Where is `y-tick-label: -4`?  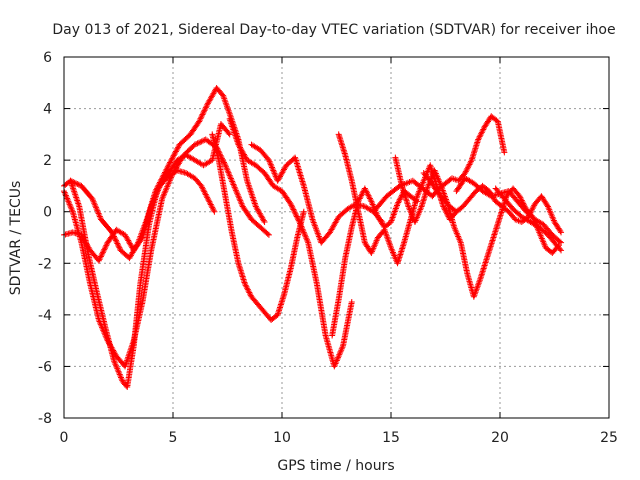
y-tick-label: -4 is located at coordinates (45, 316).